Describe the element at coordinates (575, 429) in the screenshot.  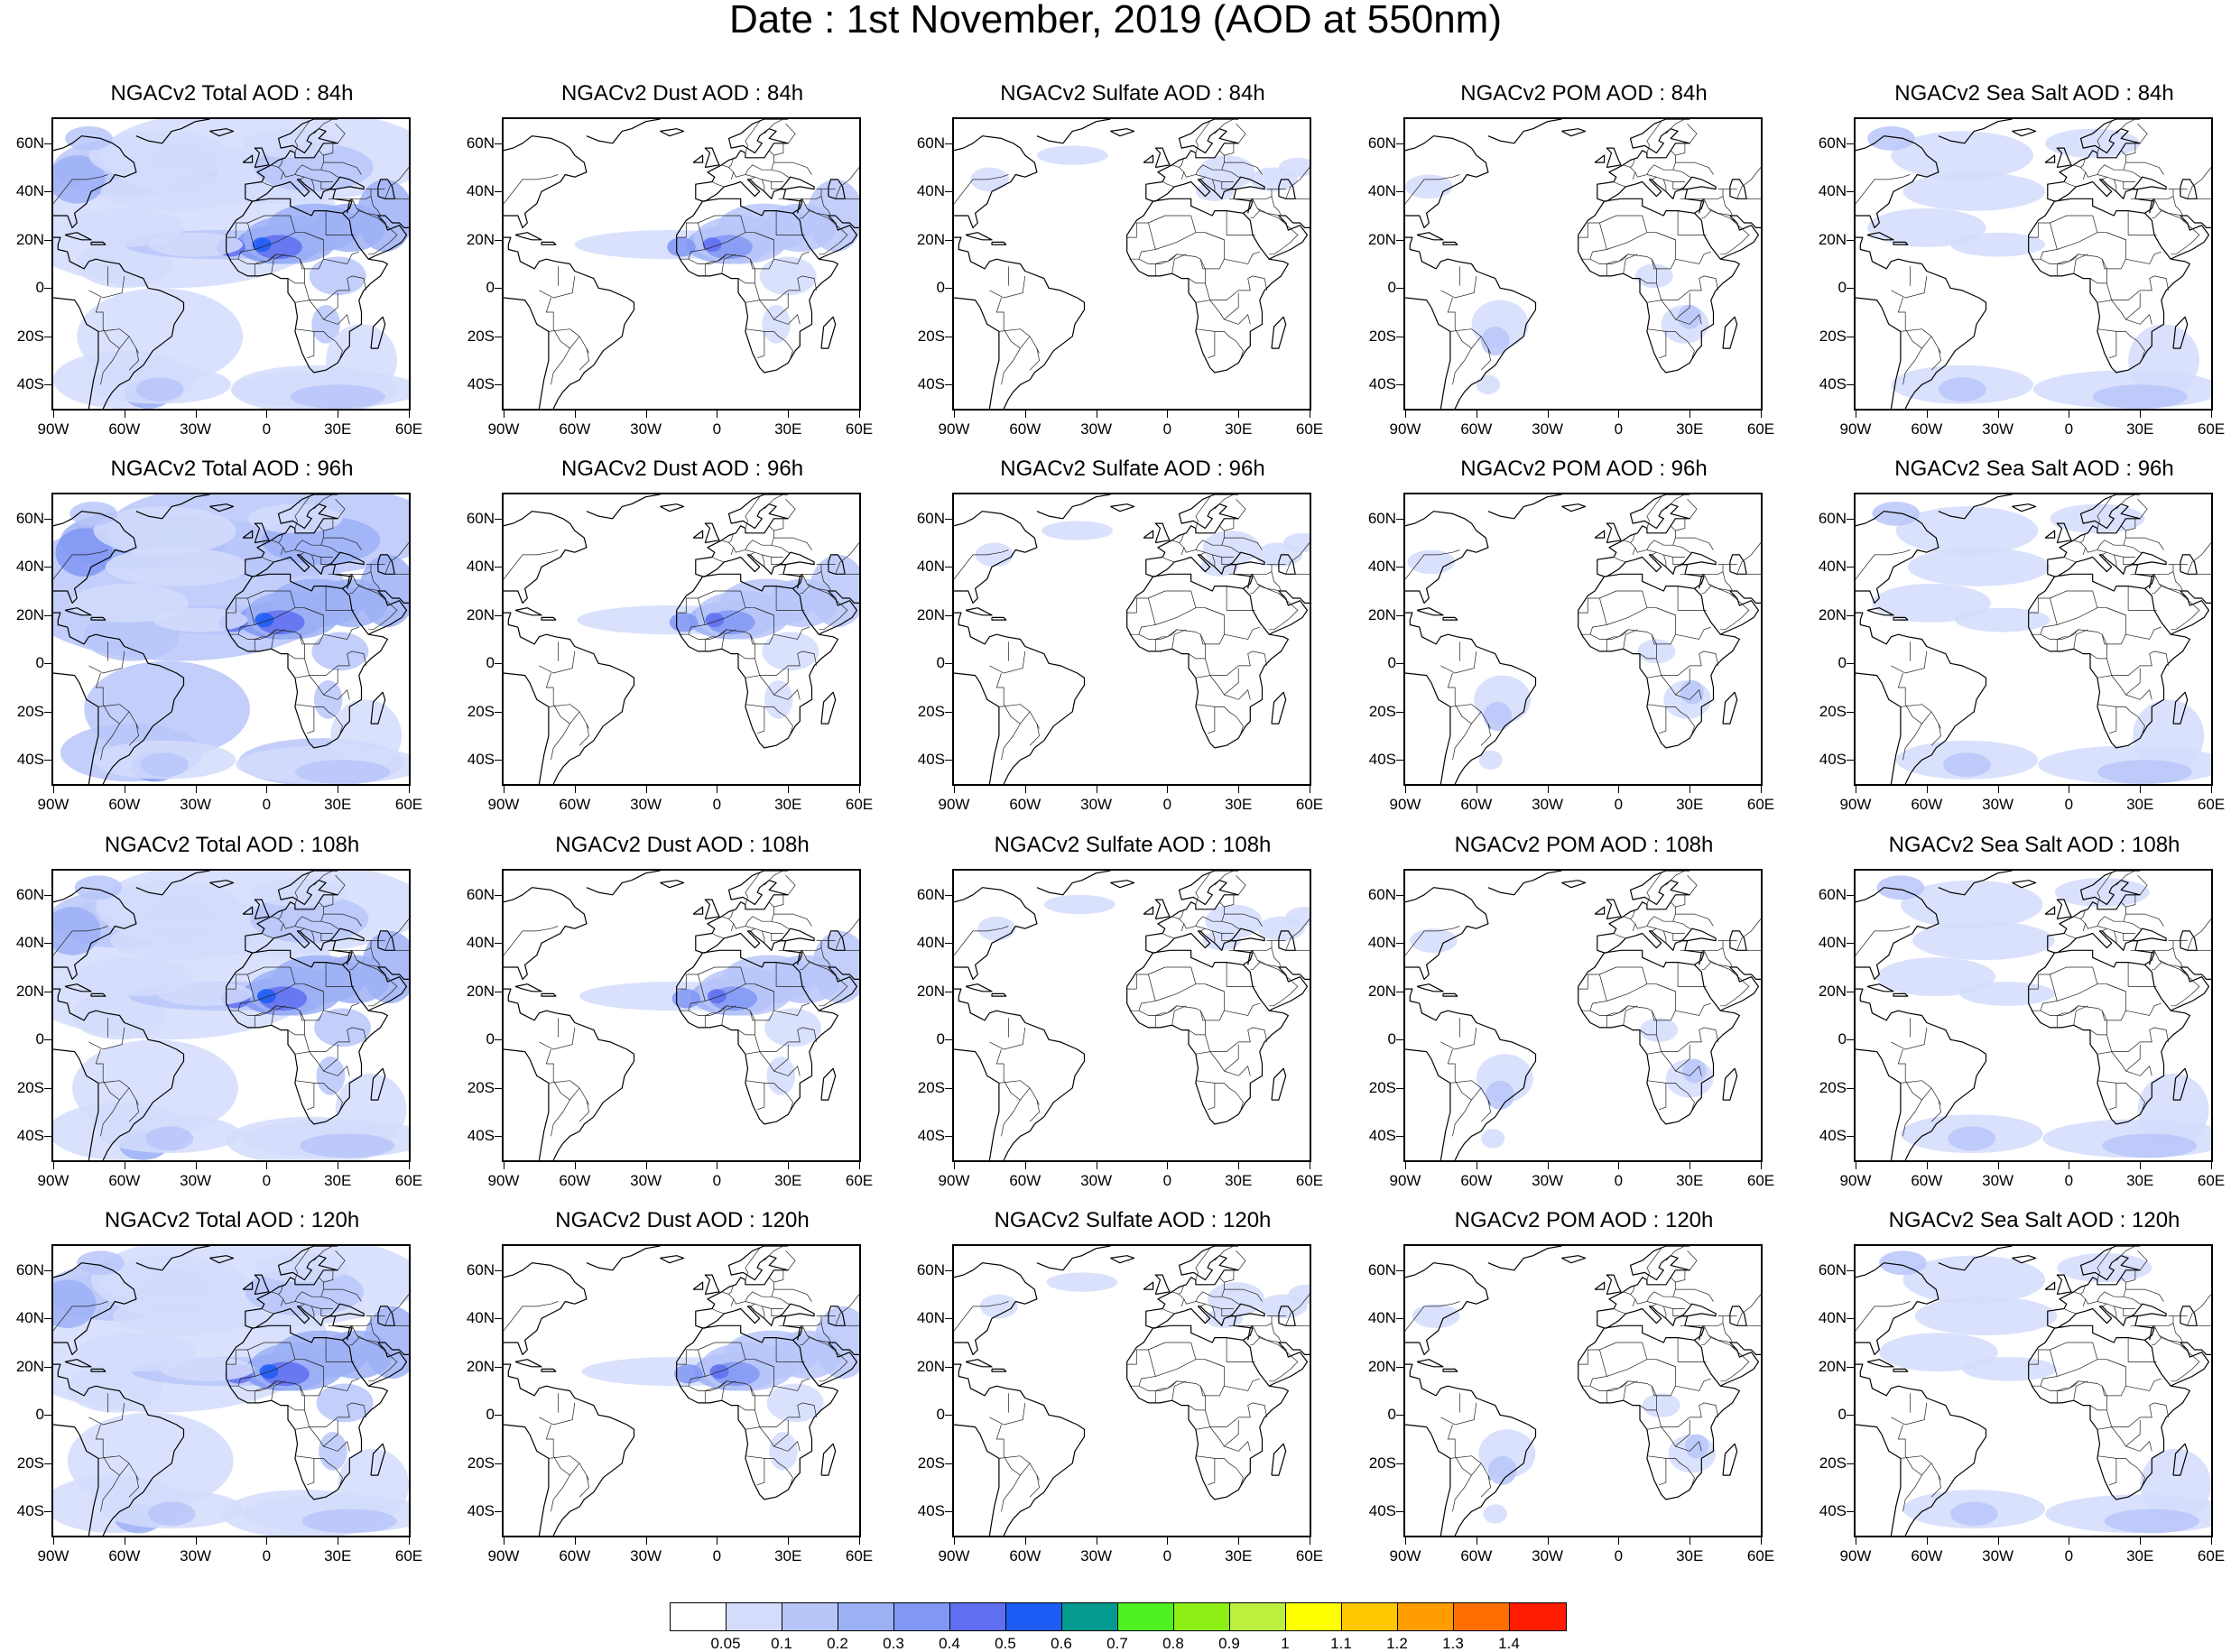
I see `lon-tick-label: 60W` at that location.